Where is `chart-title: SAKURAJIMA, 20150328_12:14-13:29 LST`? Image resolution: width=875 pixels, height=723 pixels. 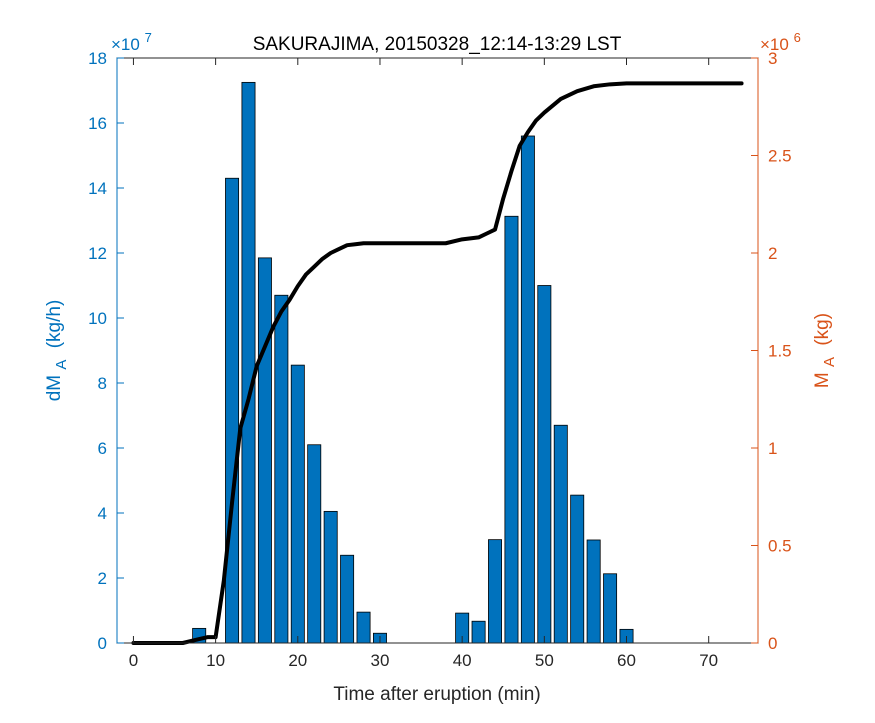
chart-title: SAKURAJIMA, 20150328_12:14-13:29 LST is located at coordinates (437, 44).